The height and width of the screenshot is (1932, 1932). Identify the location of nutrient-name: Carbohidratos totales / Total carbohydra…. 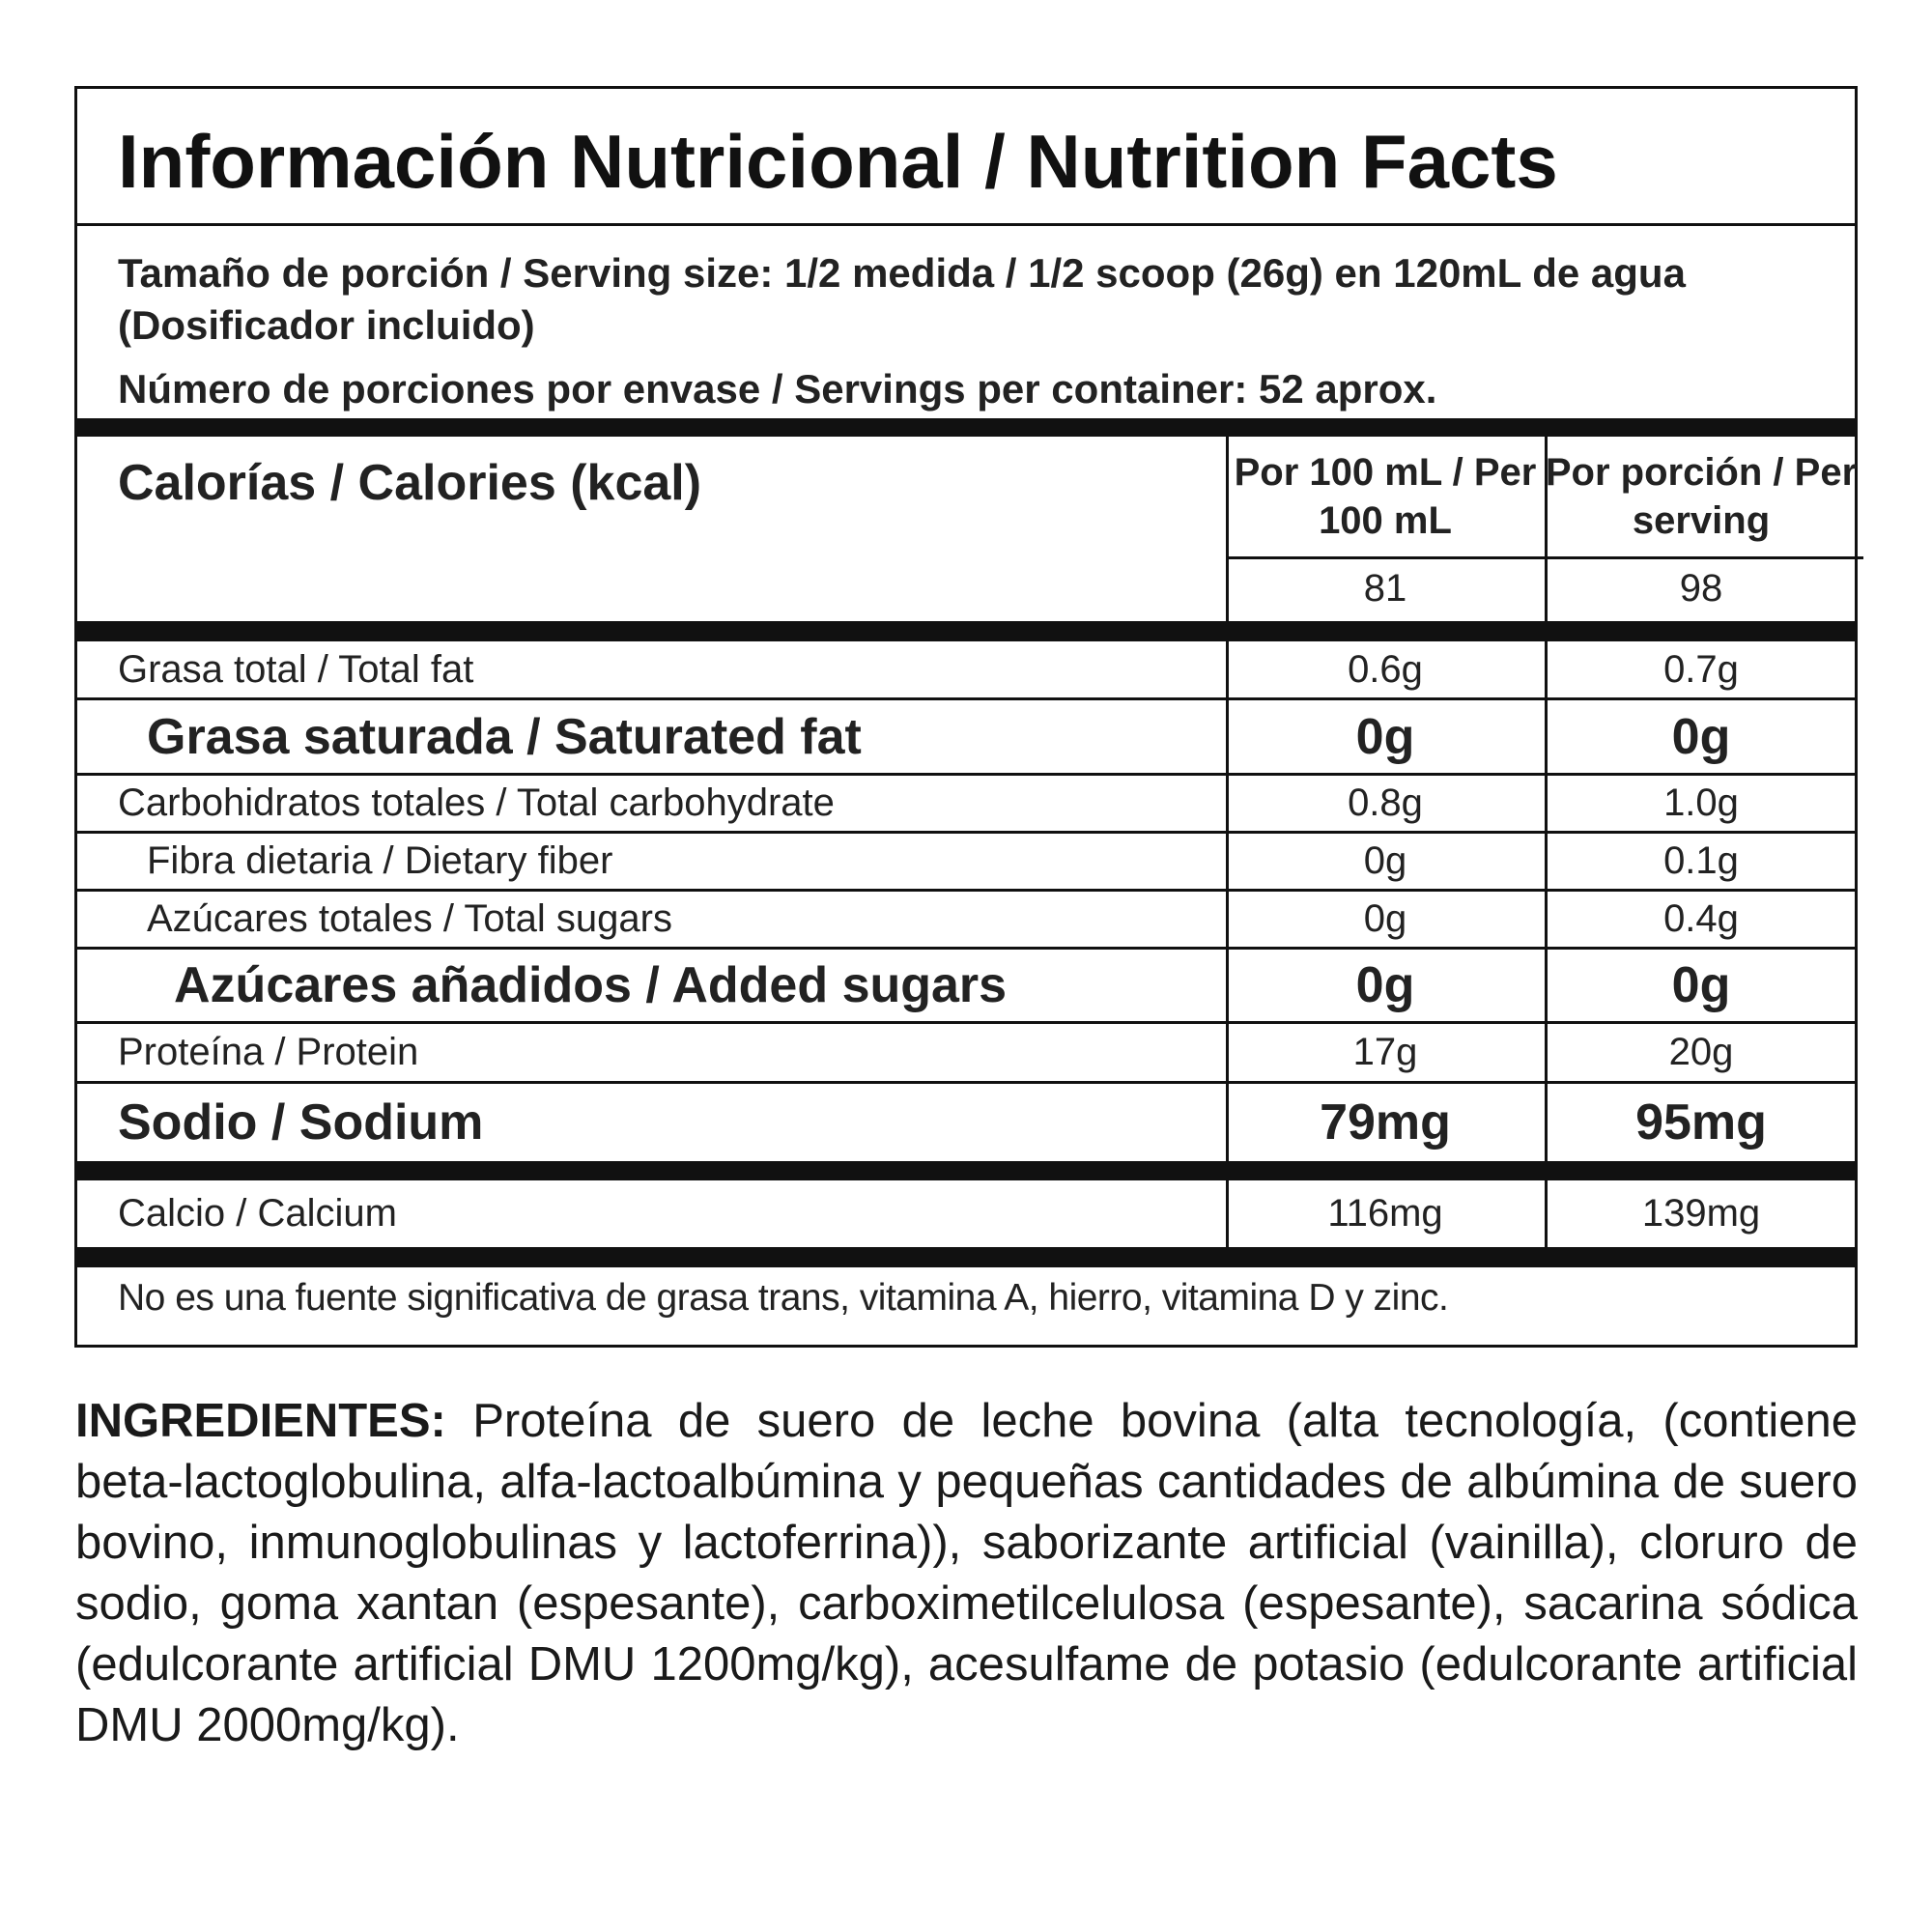
(476, 802).